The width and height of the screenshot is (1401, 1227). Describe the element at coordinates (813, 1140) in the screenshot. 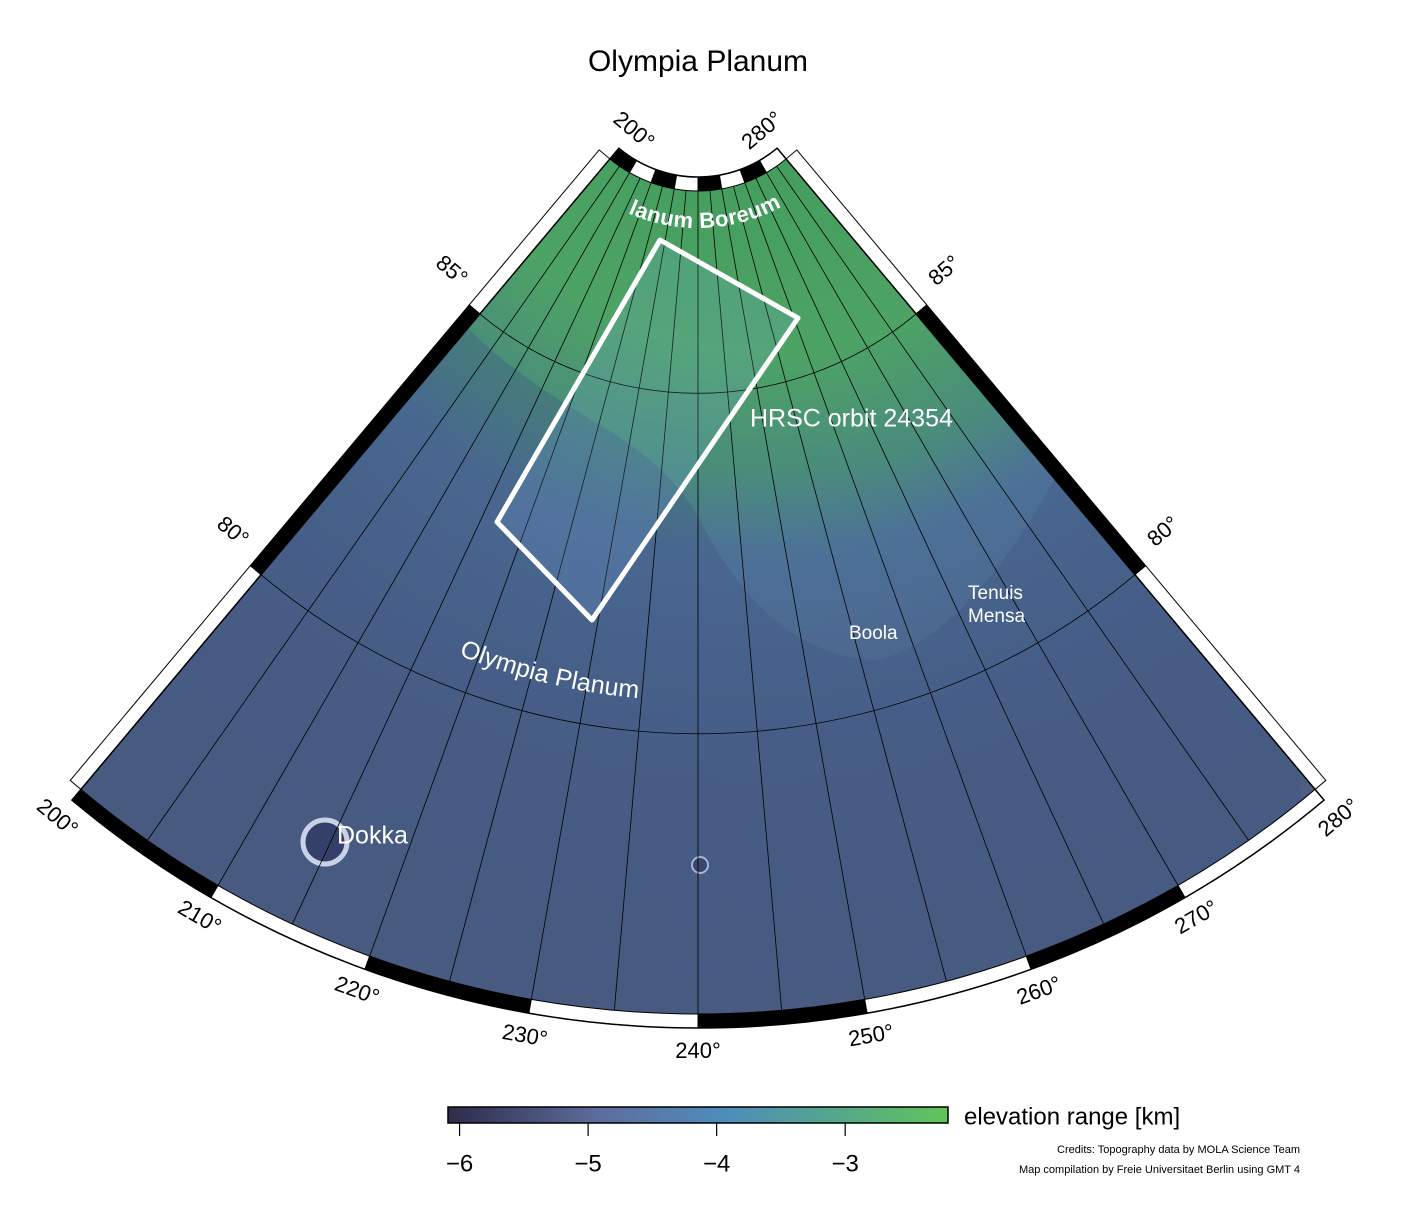

I see `colorbar: elevation range [km] −6 −5 −4 −3` at that location.